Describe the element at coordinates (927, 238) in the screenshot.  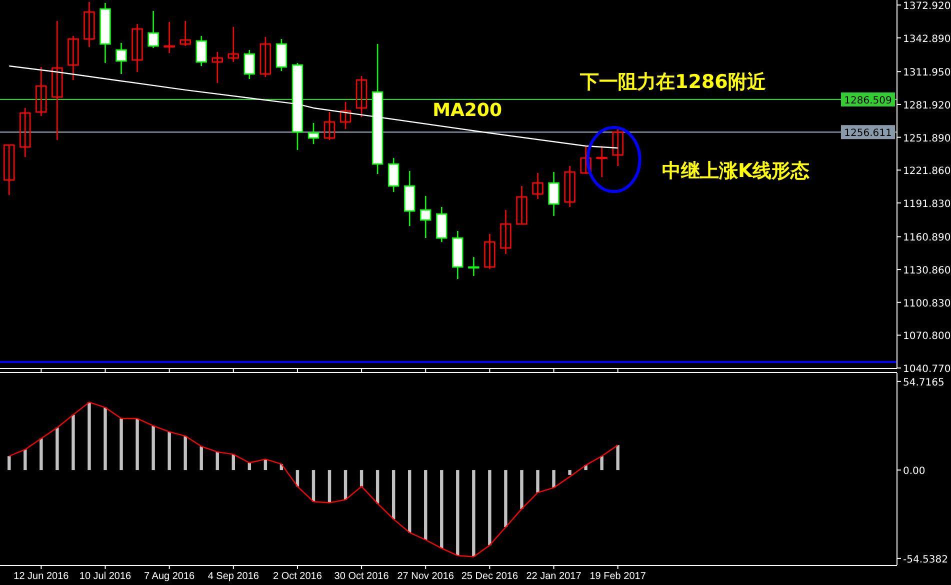
I see `y-tick-label: 1160.890` at that location.